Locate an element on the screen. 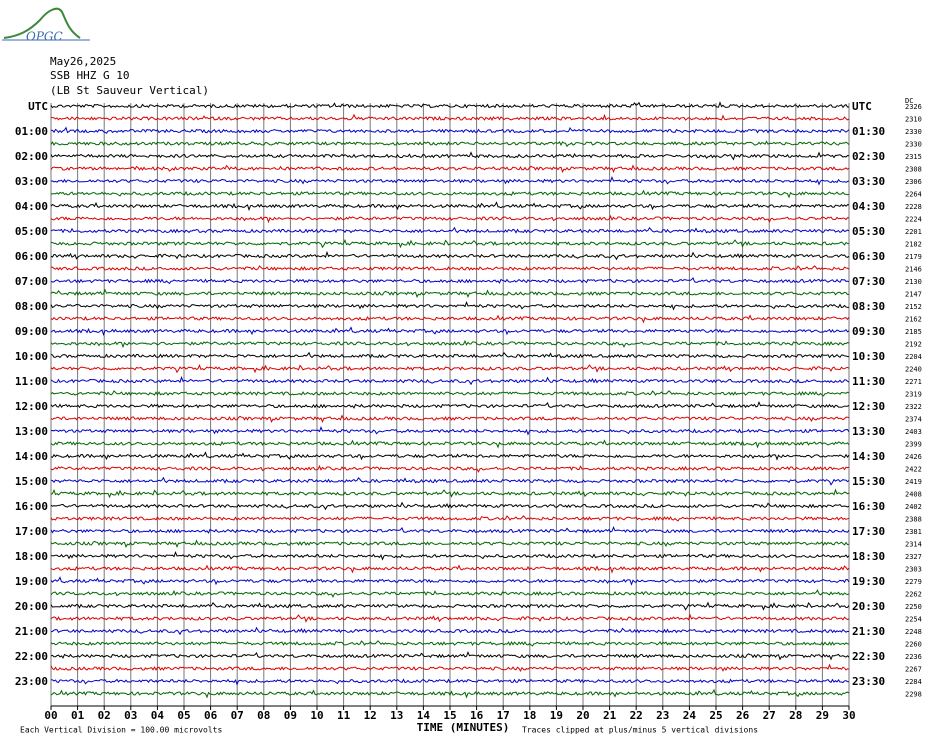 This screenshot has width=930, height=744. x-tick-label: 03 is located at coordinates (130, 715).